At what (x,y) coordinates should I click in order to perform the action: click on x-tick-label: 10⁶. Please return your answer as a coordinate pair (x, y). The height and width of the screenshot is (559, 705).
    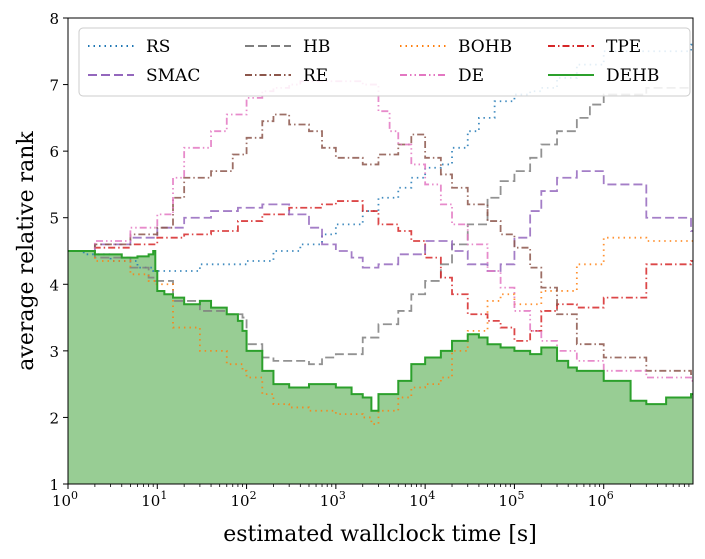
    Looking at the image, I should click on (601, 499).